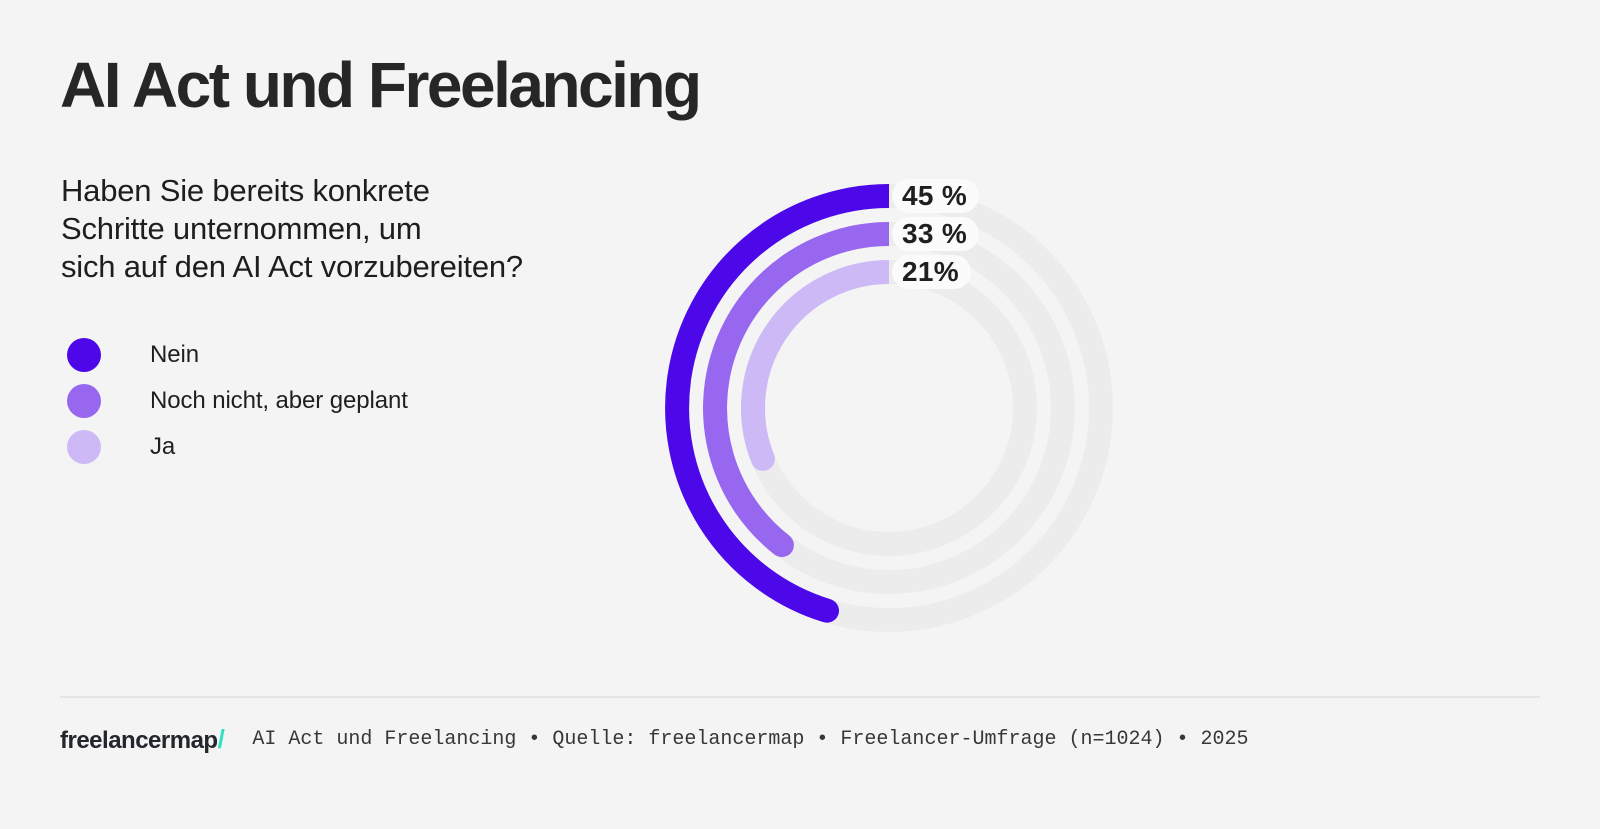  I want to click on question-line-2: Schritte unternommen, um, so click(241, 228).